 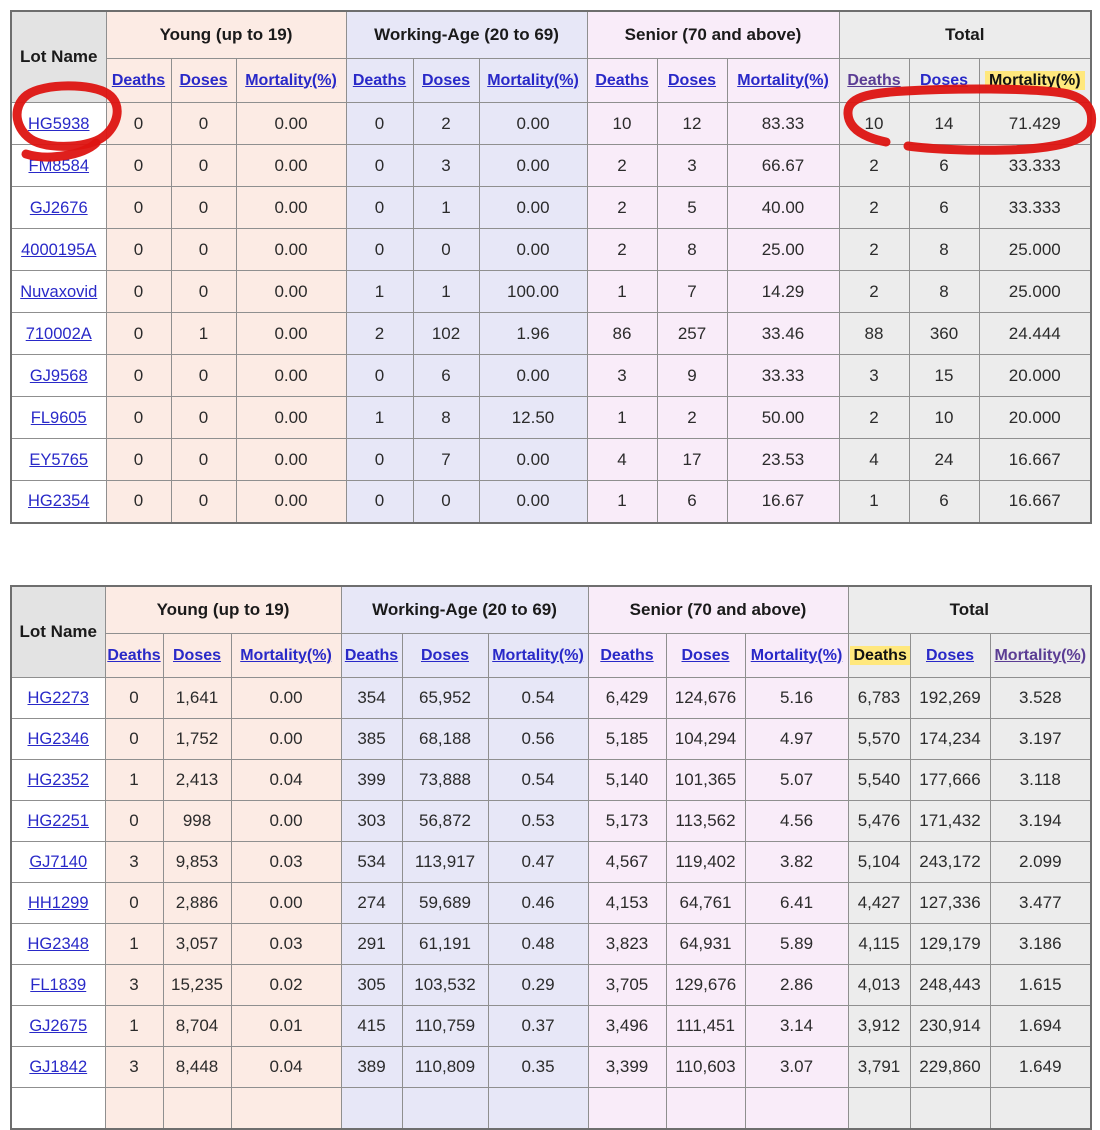 I want to click on data-cell: 6, so click(x=944, y=207).